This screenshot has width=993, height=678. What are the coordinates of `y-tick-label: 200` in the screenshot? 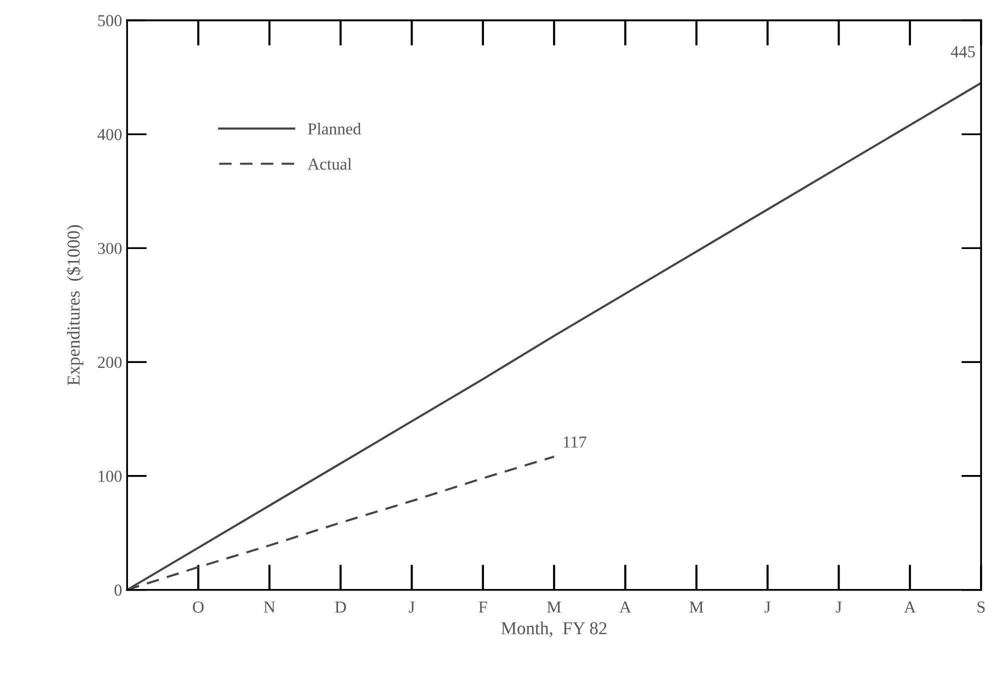 It's located at (110, 362).